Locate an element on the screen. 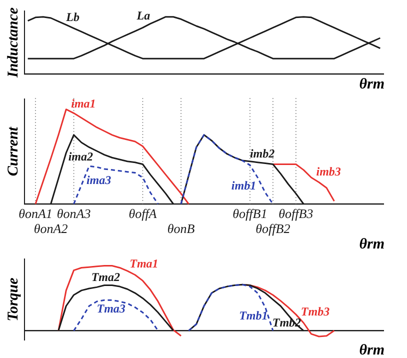 This screenshot has width=407, height=358. series-label: ima2 is located at coordinates (81, 156).